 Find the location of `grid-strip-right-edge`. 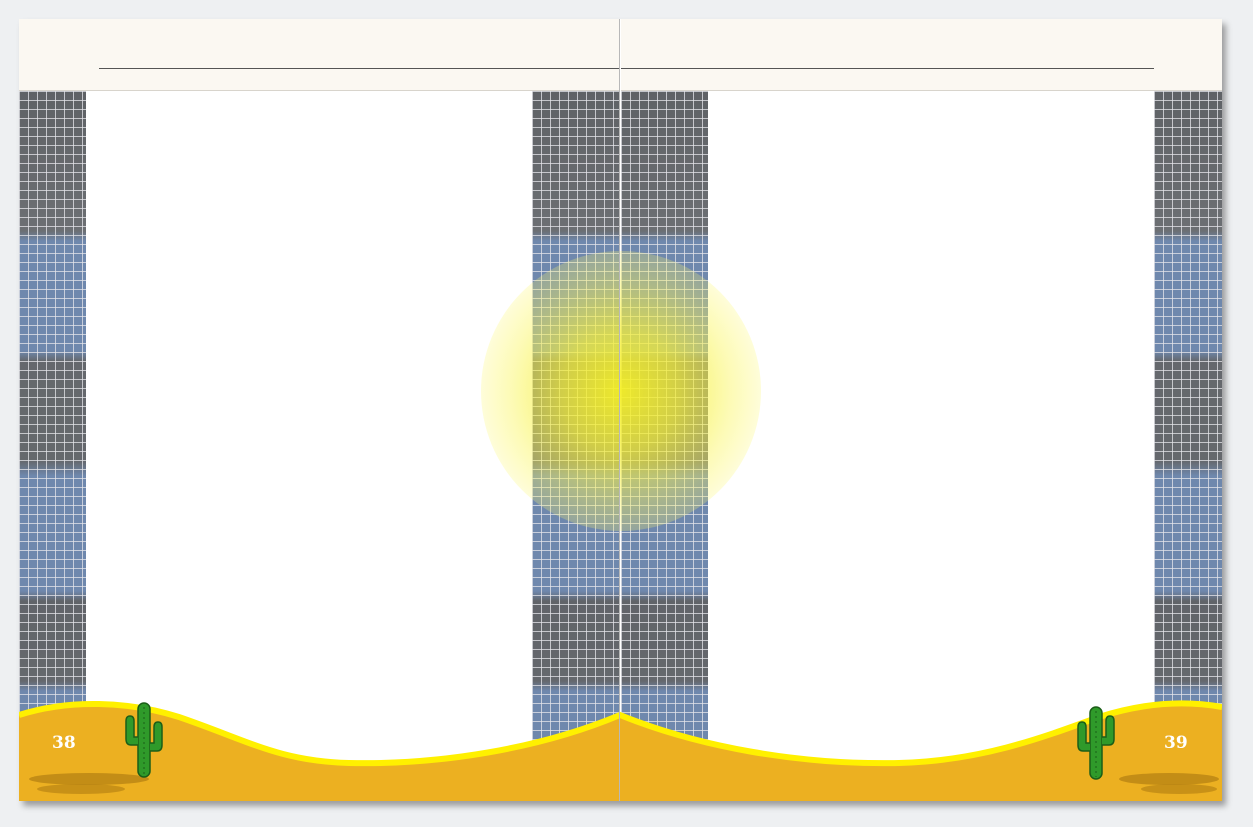

grid-strip-right-edge is located at coordinates (1188, 446).